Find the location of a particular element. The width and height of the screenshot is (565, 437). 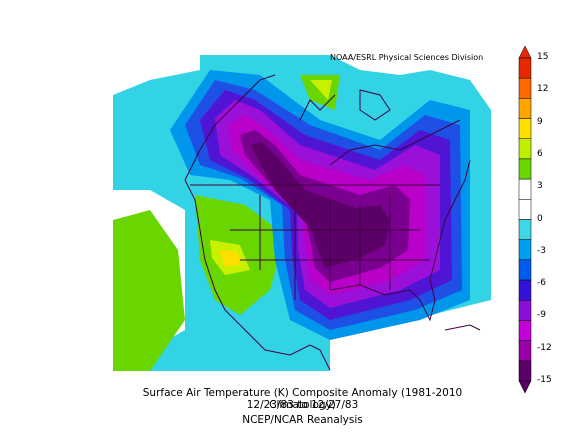

colorbar-tick-label: 3 is located at coordinates (540, 186).